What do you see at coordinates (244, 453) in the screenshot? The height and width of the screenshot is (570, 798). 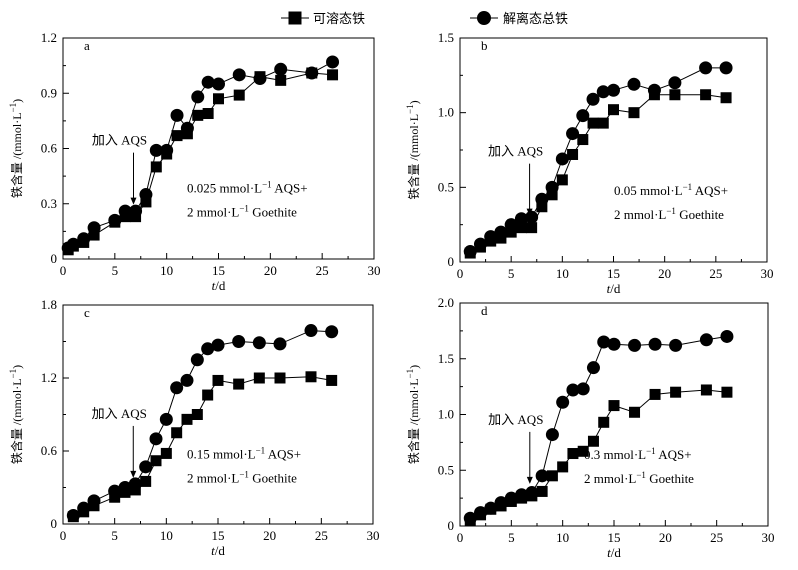 I see `condition-line-1: 0.15 mmol·L−1 AQS+` at bounding box center [244, 453].